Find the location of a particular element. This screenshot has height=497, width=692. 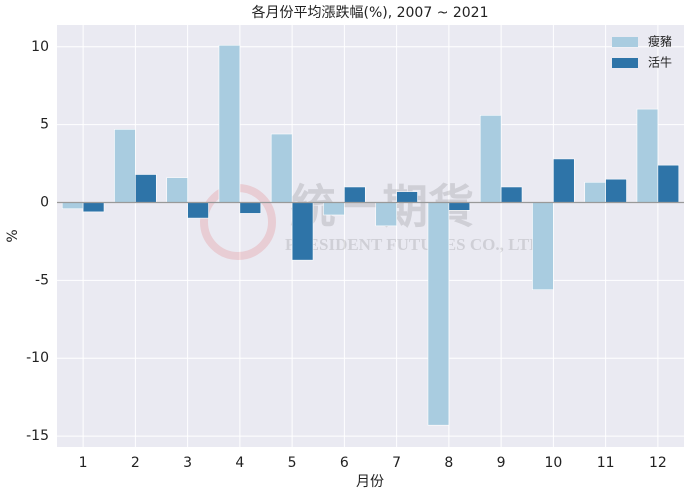

x-tick-label: 4 is located at coordinates (239, 463).